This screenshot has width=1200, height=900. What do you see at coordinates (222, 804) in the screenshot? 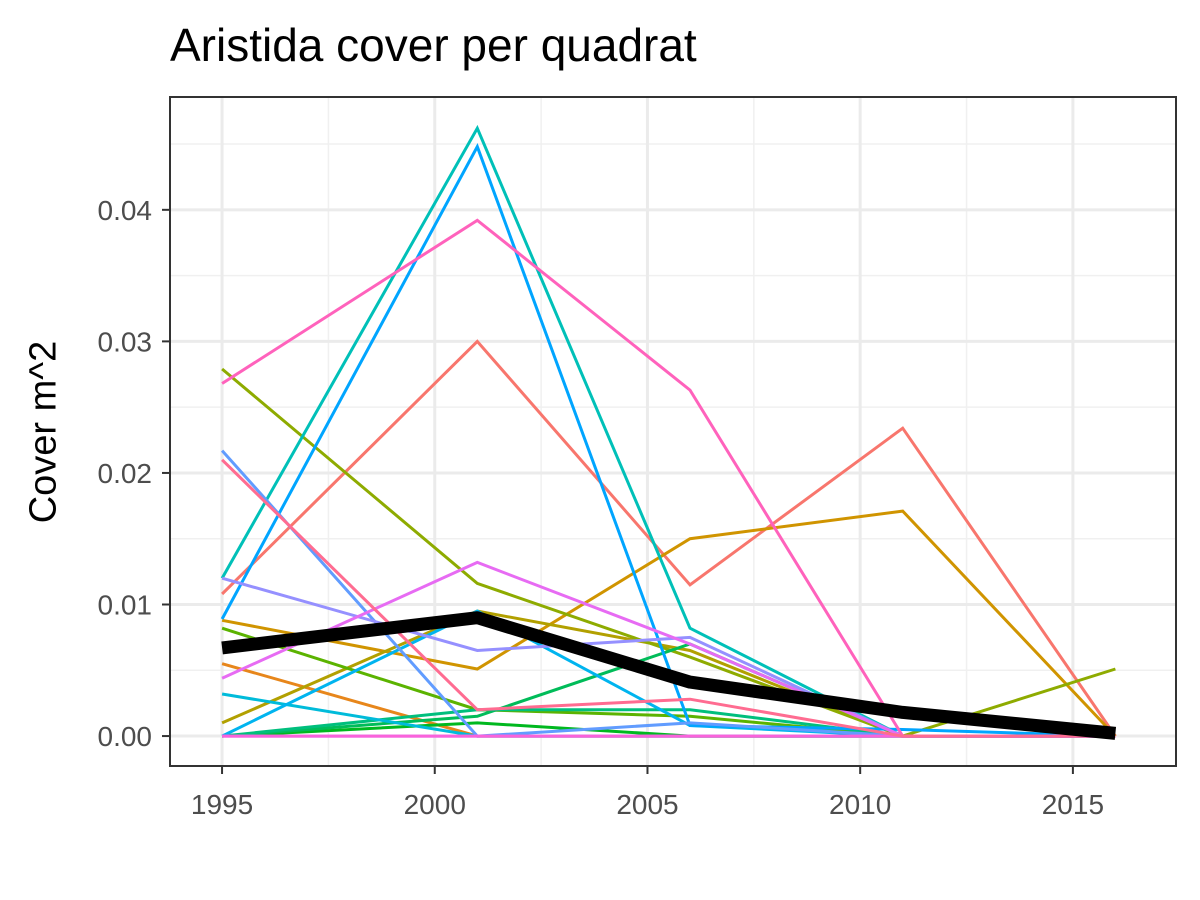
I see `x-tick-label: 1995` at bounding box center [222, 804].